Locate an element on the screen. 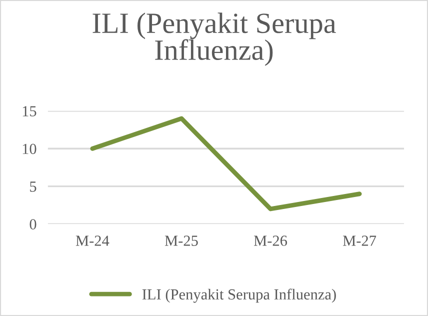 The height and width of the screenshot is (316, 428). y-tick-label: 0 is located at coordinates (33, 224).